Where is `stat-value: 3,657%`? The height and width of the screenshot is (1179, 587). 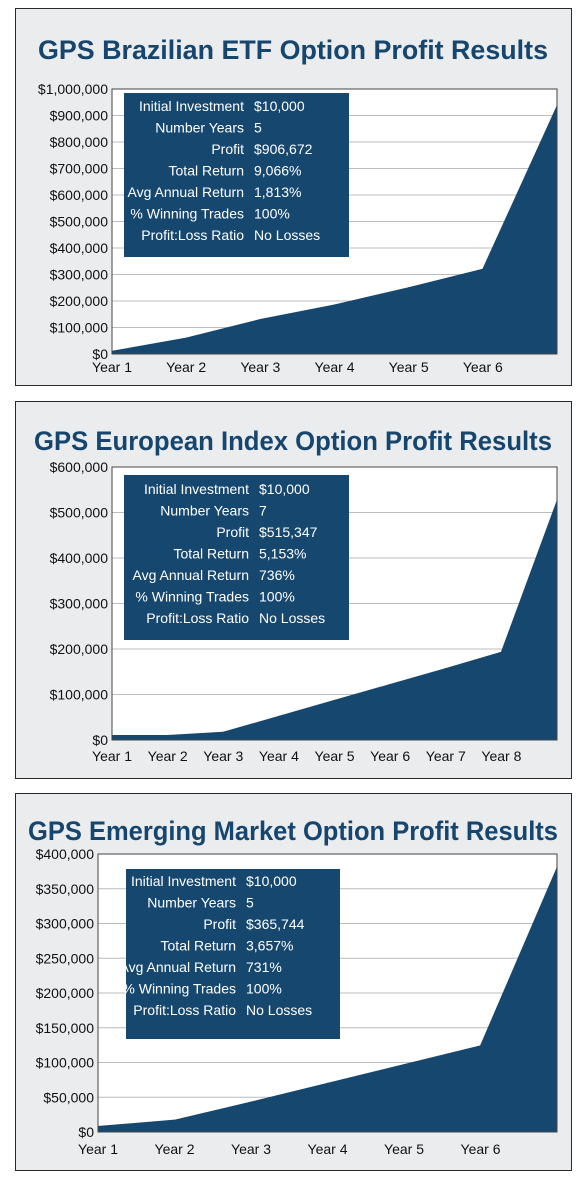
stat-value: 3,657% is located at coordinates (269, 946).